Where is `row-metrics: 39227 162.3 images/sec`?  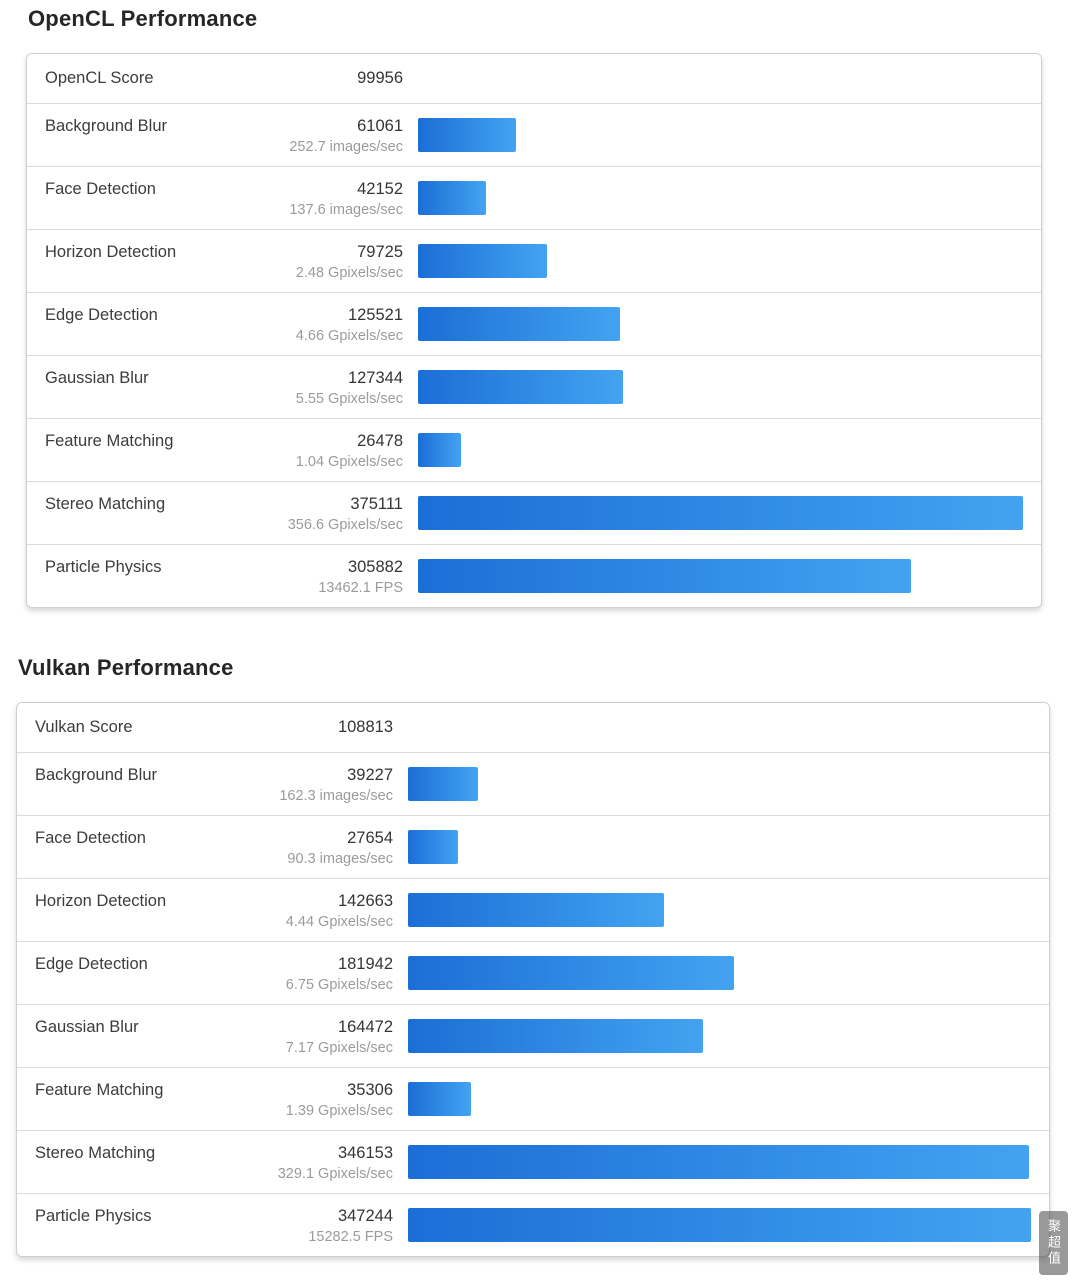 row-metrics: 39227 162.3 images/sec is located at coordinates (309, 784).